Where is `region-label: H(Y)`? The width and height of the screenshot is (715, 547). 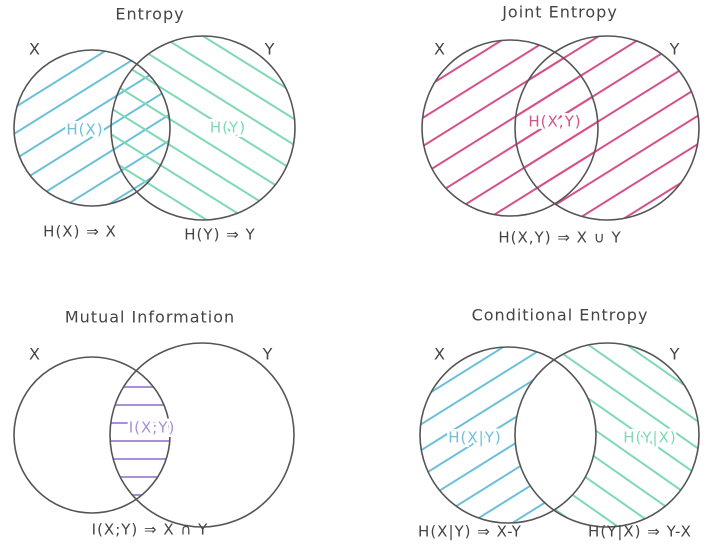 region-label: H(Y) is located at coordinates (228, 128).